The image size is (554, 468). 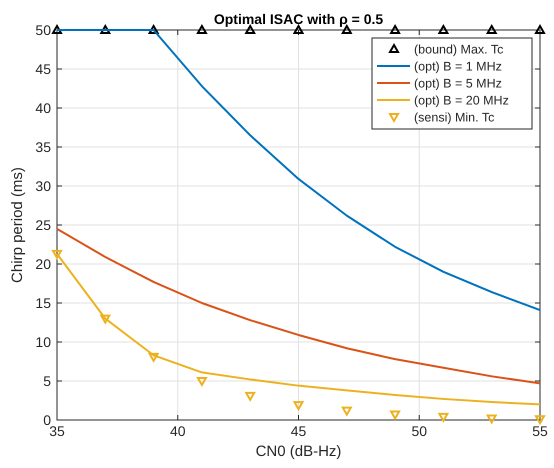 I want to click on y-tick-label: 30, so click(x=43, y=186).